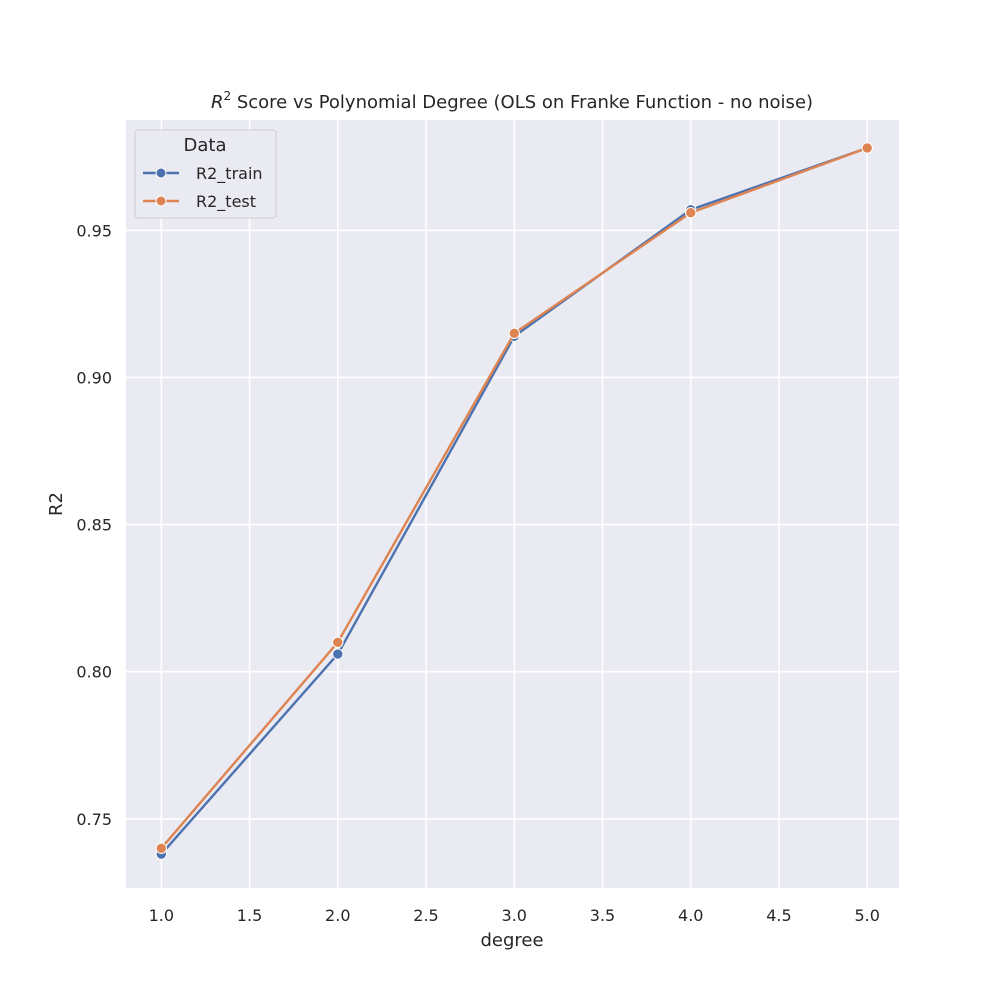 The height and width of the screenshot is (1000, 1000). I want to click on x-tick-label: 3.0, so click(514, 915).